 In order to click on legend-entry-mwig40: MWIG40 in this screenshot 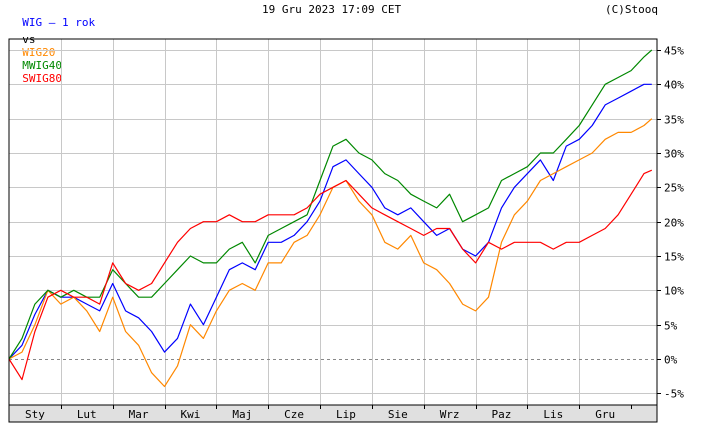, I will do `click(42, 65)`.